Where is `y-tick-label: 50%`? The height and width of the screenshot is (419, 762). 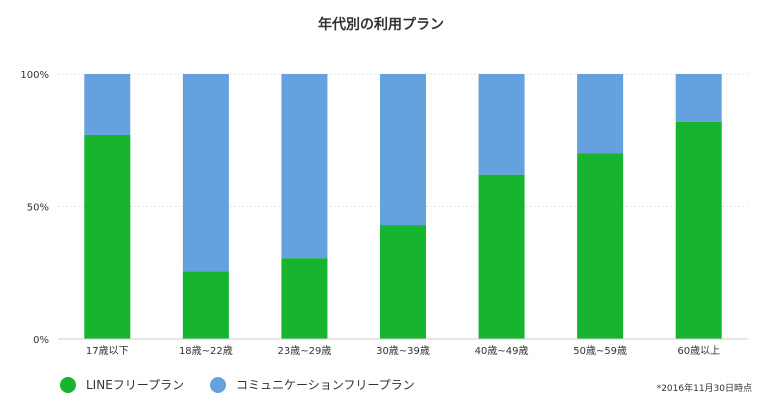
y-tick-label: 50% is located at coordinates (38, 208).